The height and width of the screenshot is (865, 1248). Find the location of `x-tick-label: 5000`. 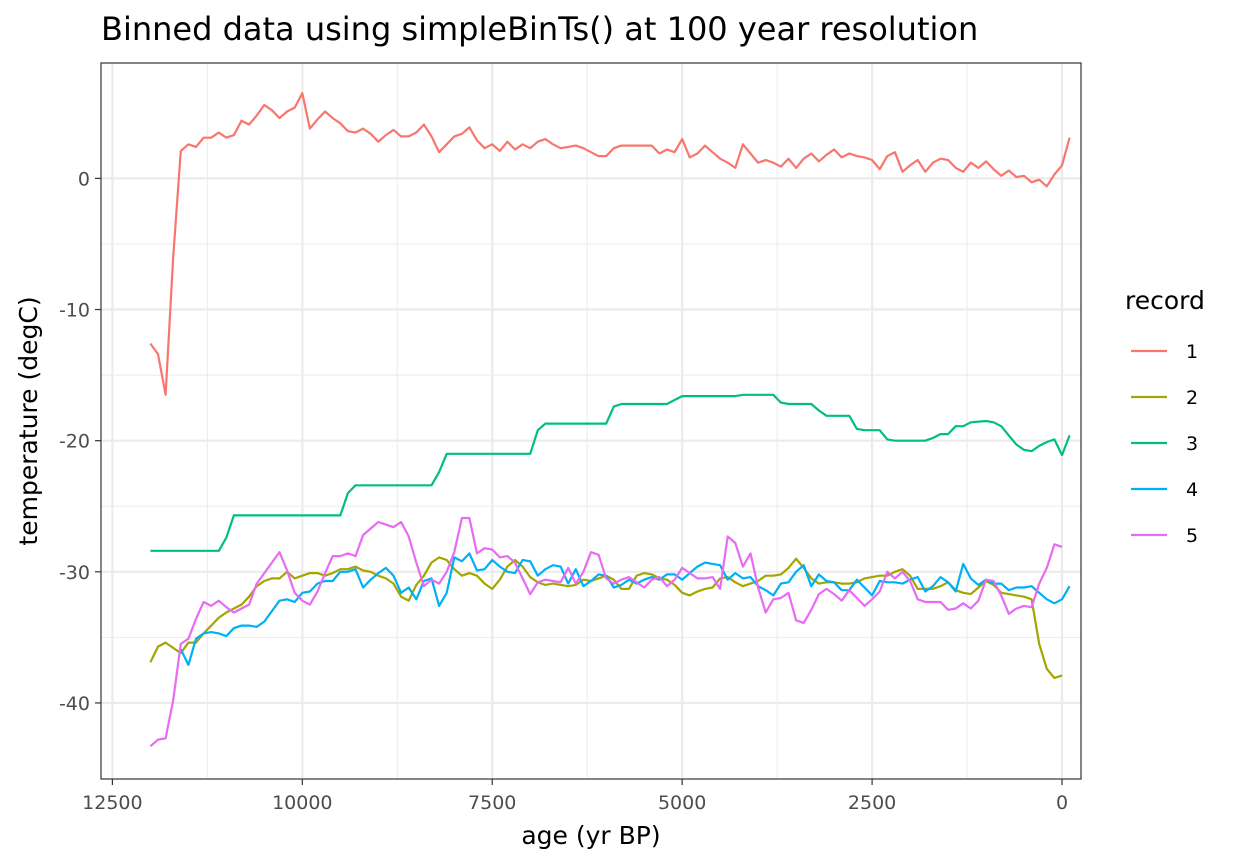

x-tick-label: 5000 is located at coordinates (682, 803).